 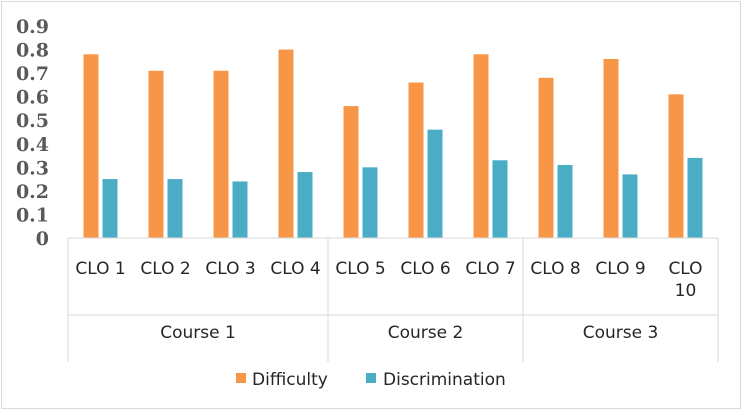 I want to click on legend-label-difficulty: Difficulty, so click(x=290, y=380).